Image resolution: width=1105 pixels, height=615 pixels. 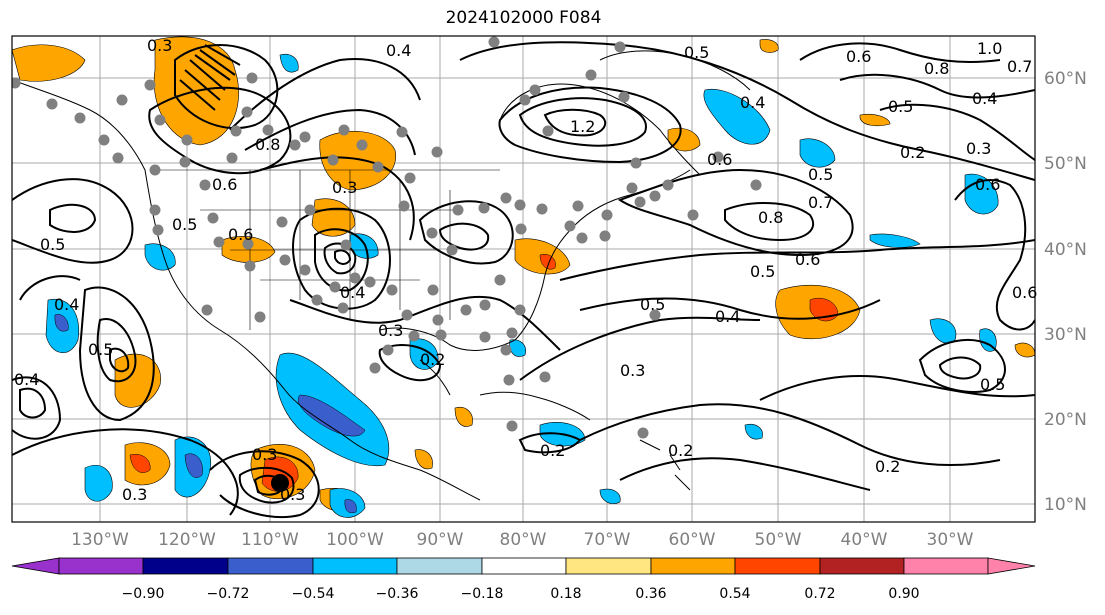 I want to click on lon-label: 70°W, so click(x=607, y=540).